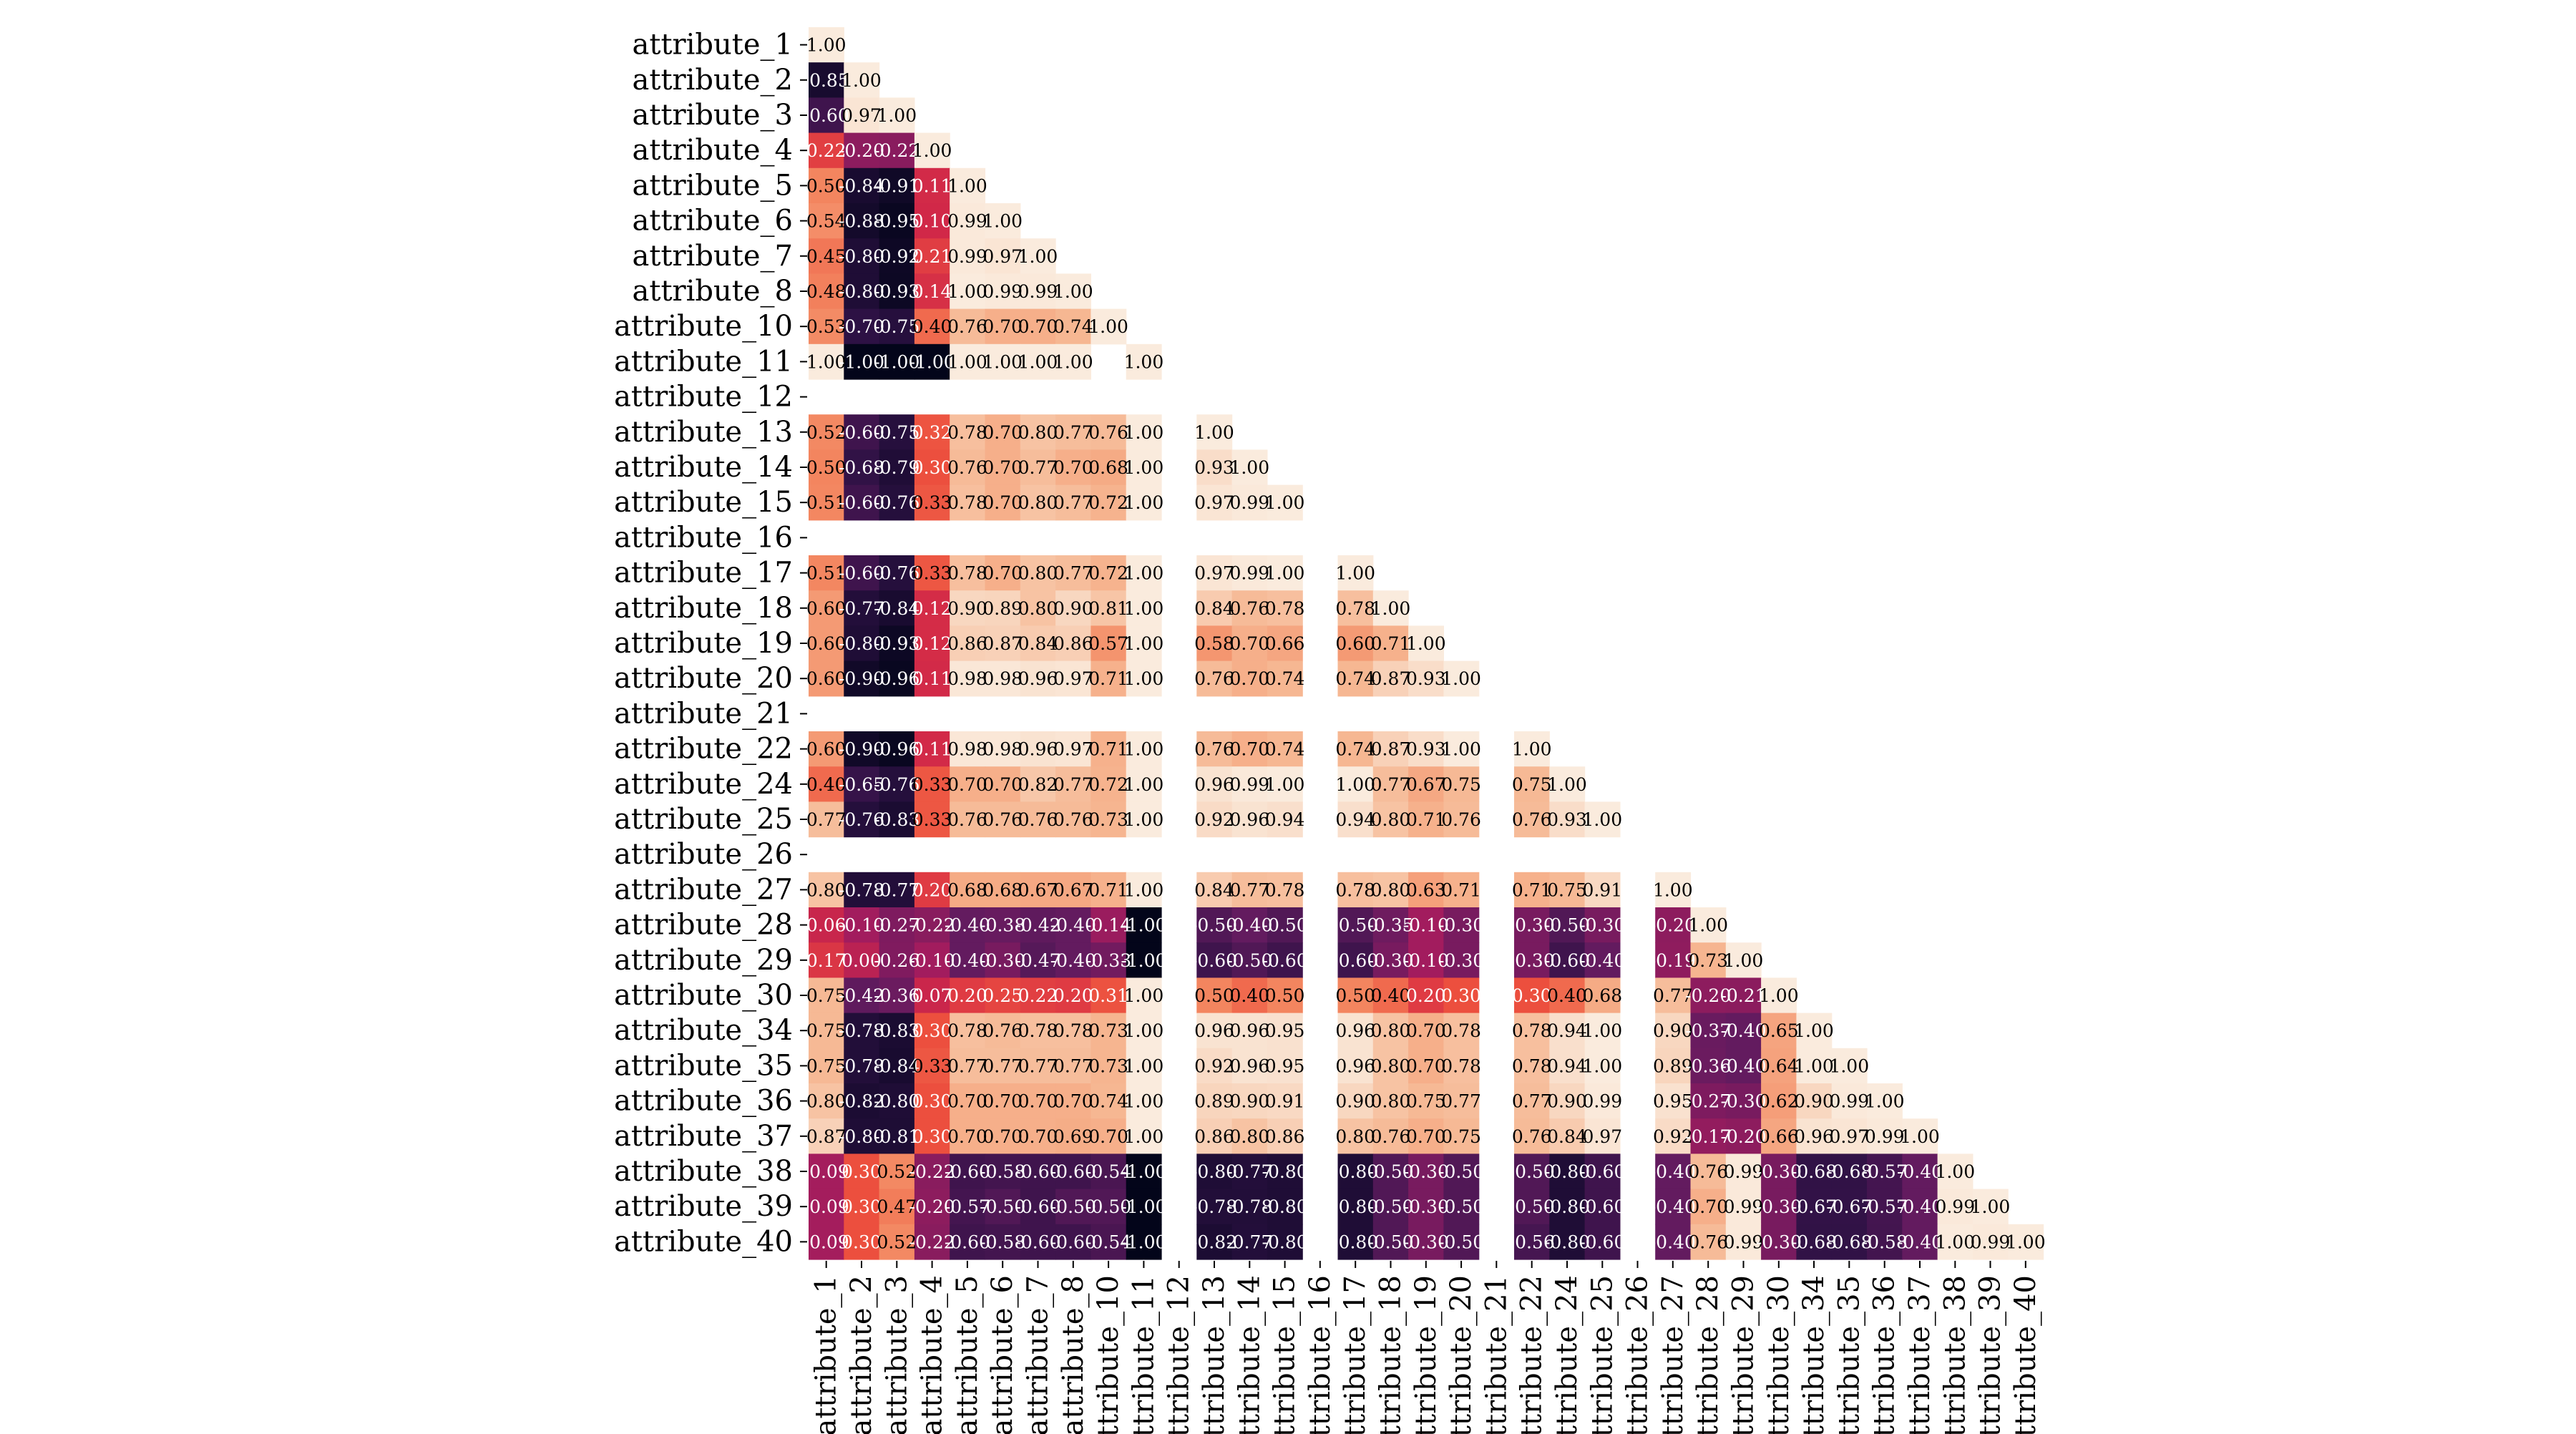 This screenshot has height=1434, width=2576. Describe the element at coordinates (703, 926) in the screenshot. I see `y-tick-label: attribute_28` at that location.